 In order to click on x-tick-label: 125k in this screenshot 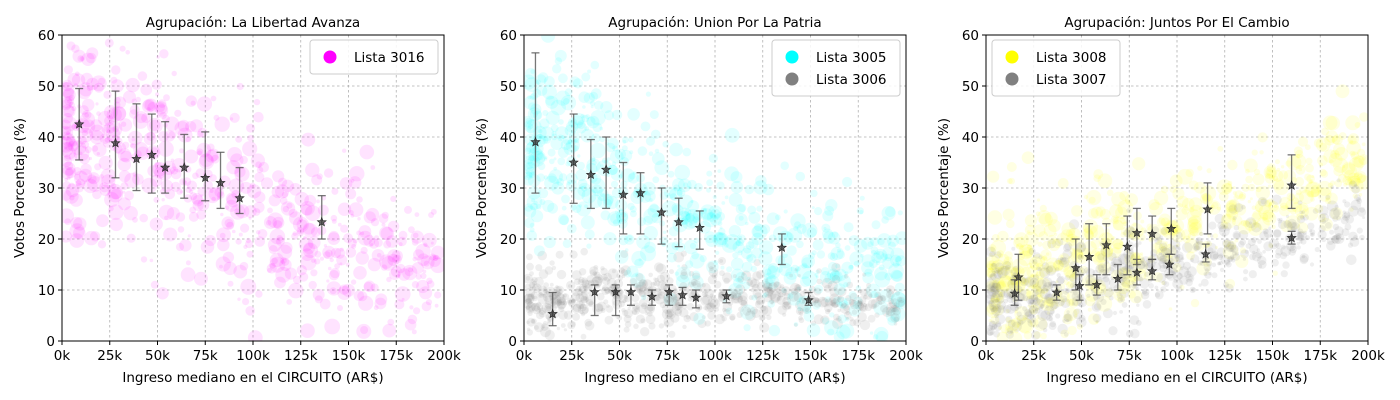, I will do `click(1225, 356)`.